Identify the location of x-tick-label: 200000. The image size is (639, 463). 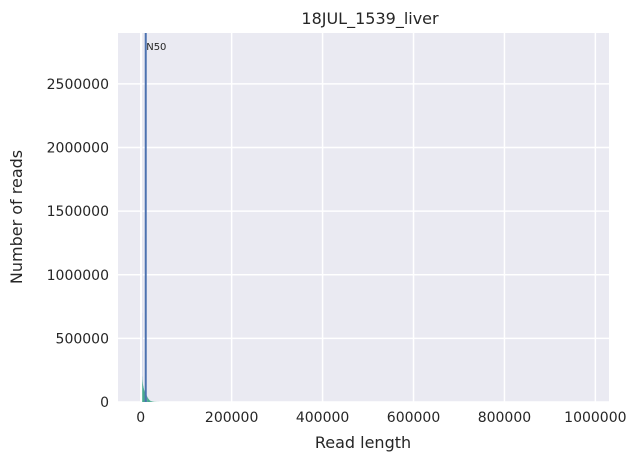
(231, 418).